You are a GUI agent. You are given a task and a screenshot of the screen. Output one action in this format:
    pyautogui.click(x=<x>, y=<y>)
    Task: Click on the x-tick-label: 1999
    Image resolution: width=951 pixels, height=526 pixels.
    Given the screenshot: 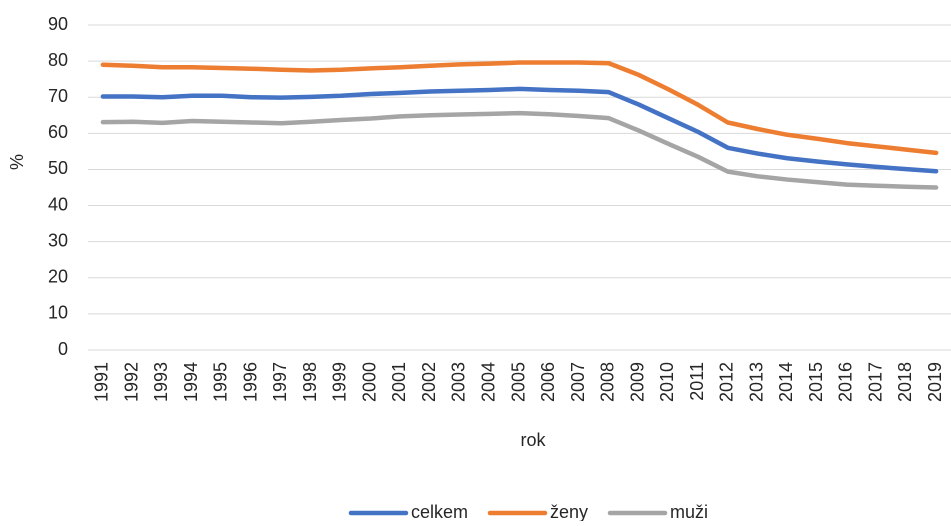 What is the action you would take?
    pyautogui.click(x=340, y=382)
    